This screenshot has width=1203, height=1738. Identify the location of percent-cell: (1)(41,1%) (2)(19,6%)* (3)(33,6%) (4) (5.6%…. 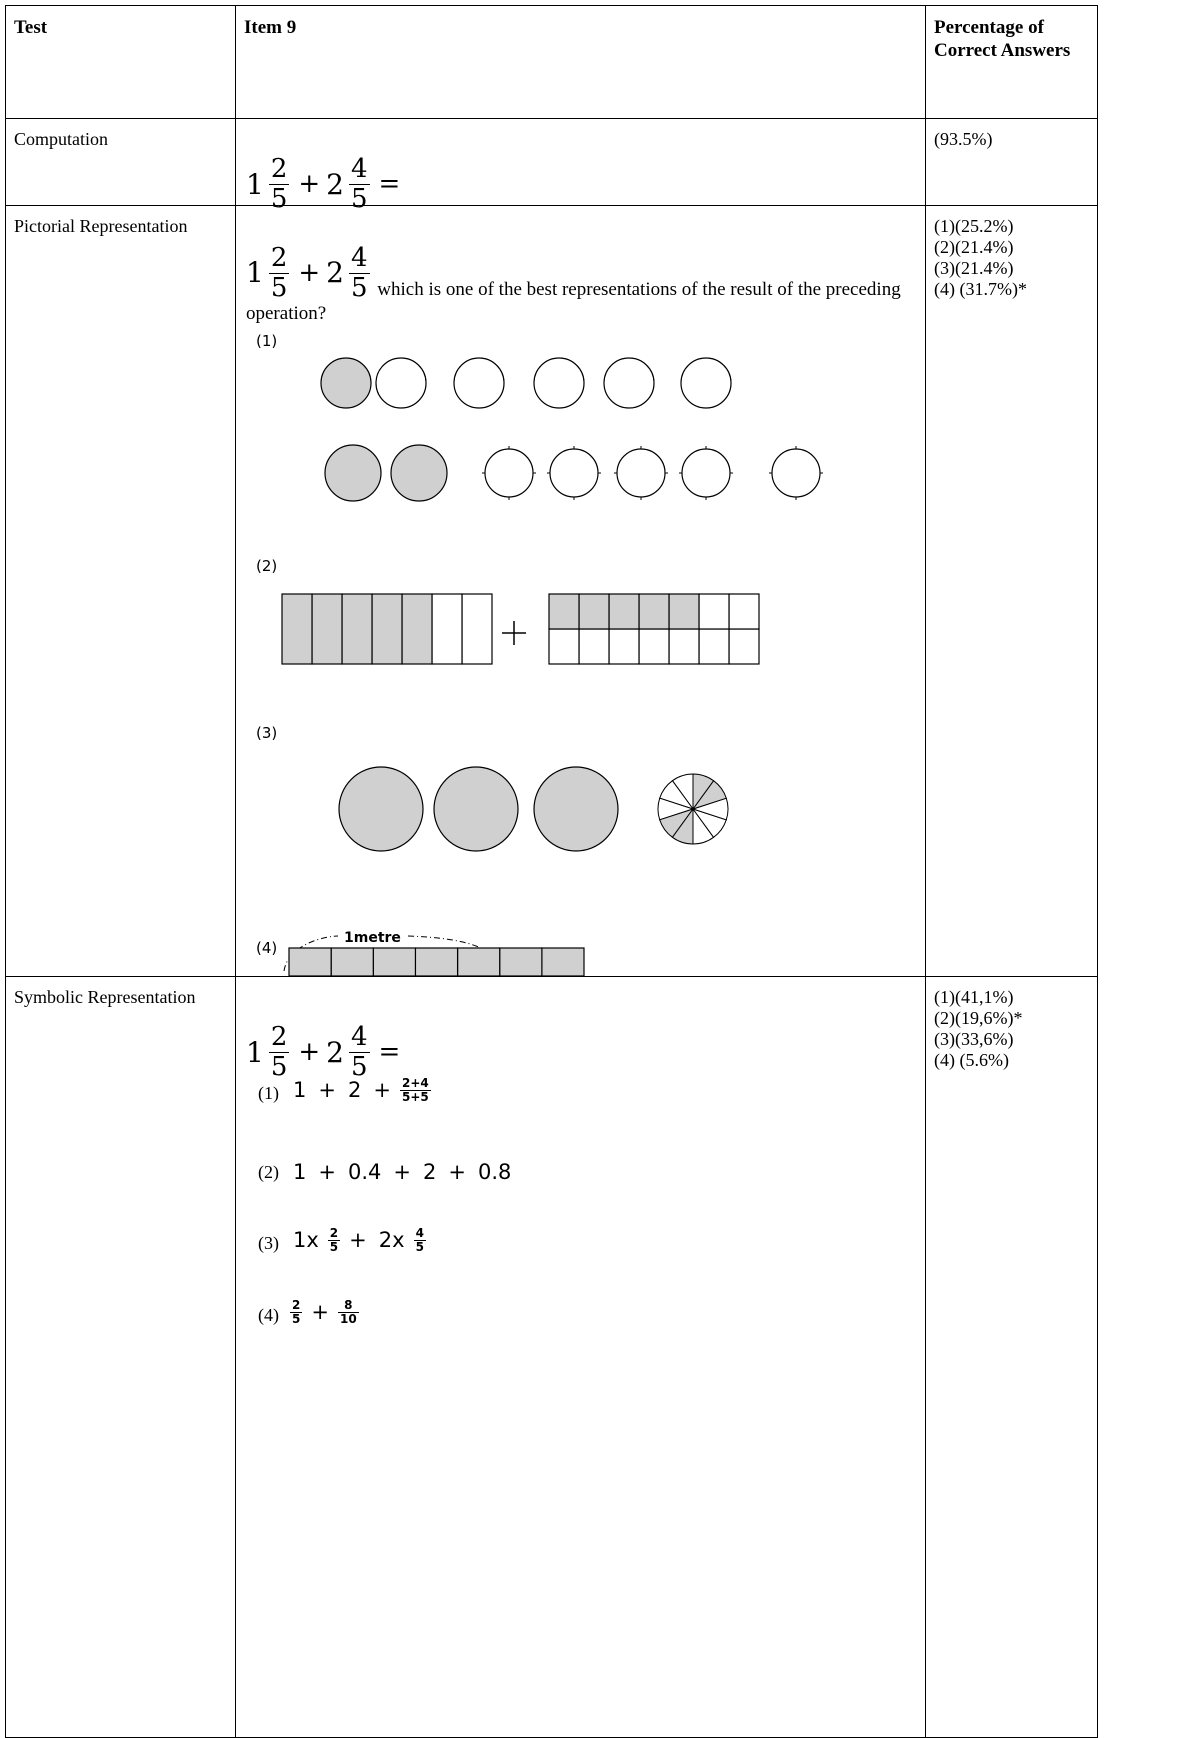
(1011, 1357).